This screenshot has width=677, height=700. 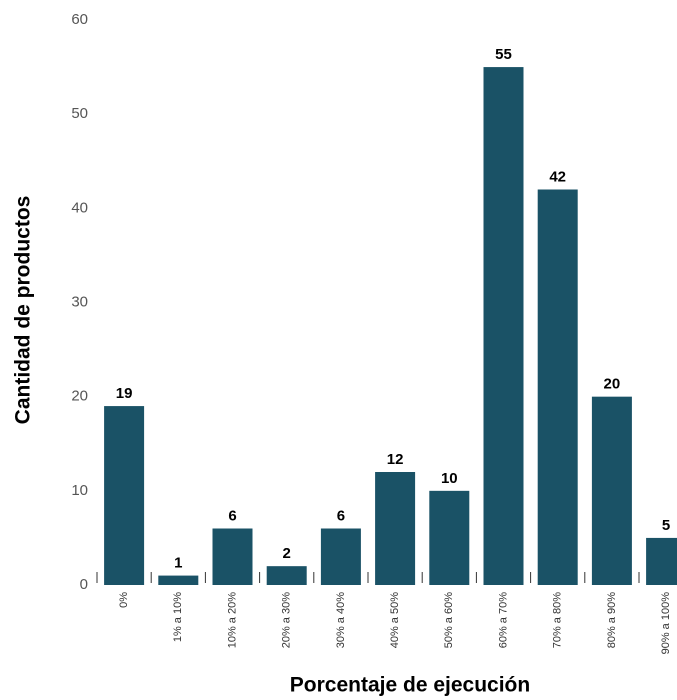 I want to click on x-tick-label: 60% a 70%, so click(x=503, y=620).